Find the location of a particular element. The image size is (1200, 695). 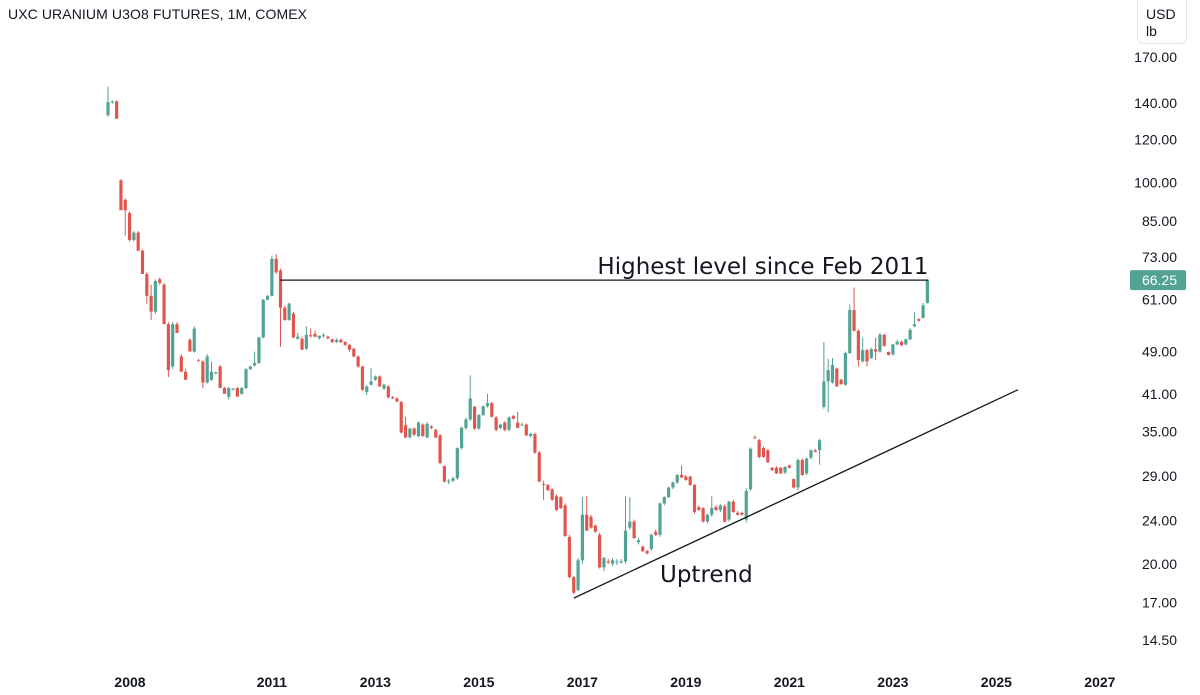

price-tick-label: 73.00 is located at coordinates (1159, 257).